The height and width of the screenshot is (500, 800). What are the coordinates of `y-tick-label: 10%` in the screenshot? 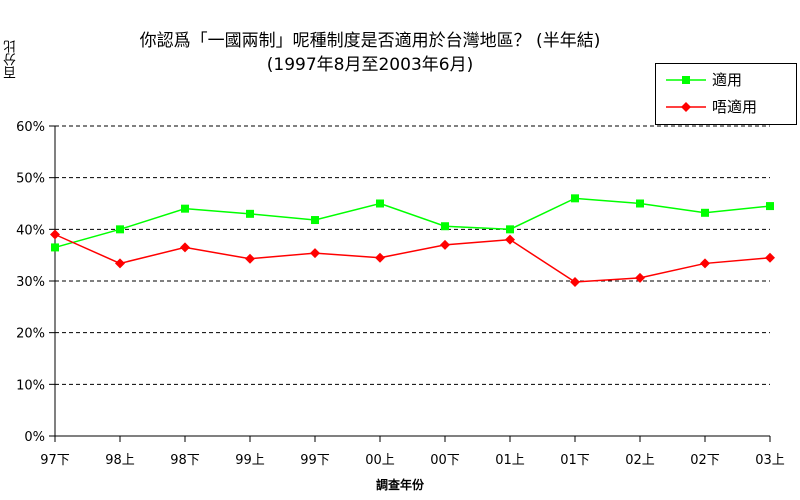 It's located at (30, 385).